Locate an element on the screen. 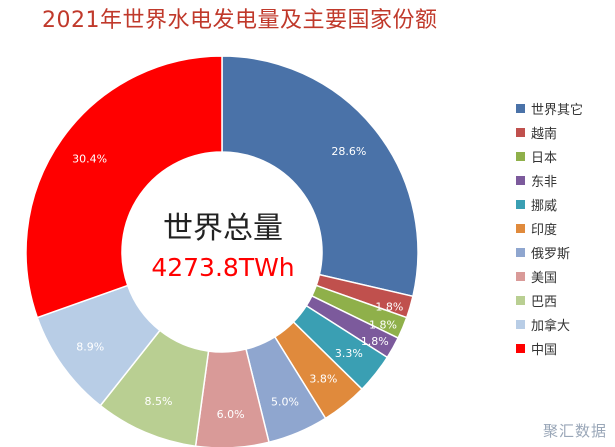  legend-item-4: 挪威 is located at coordinates (549, 204).